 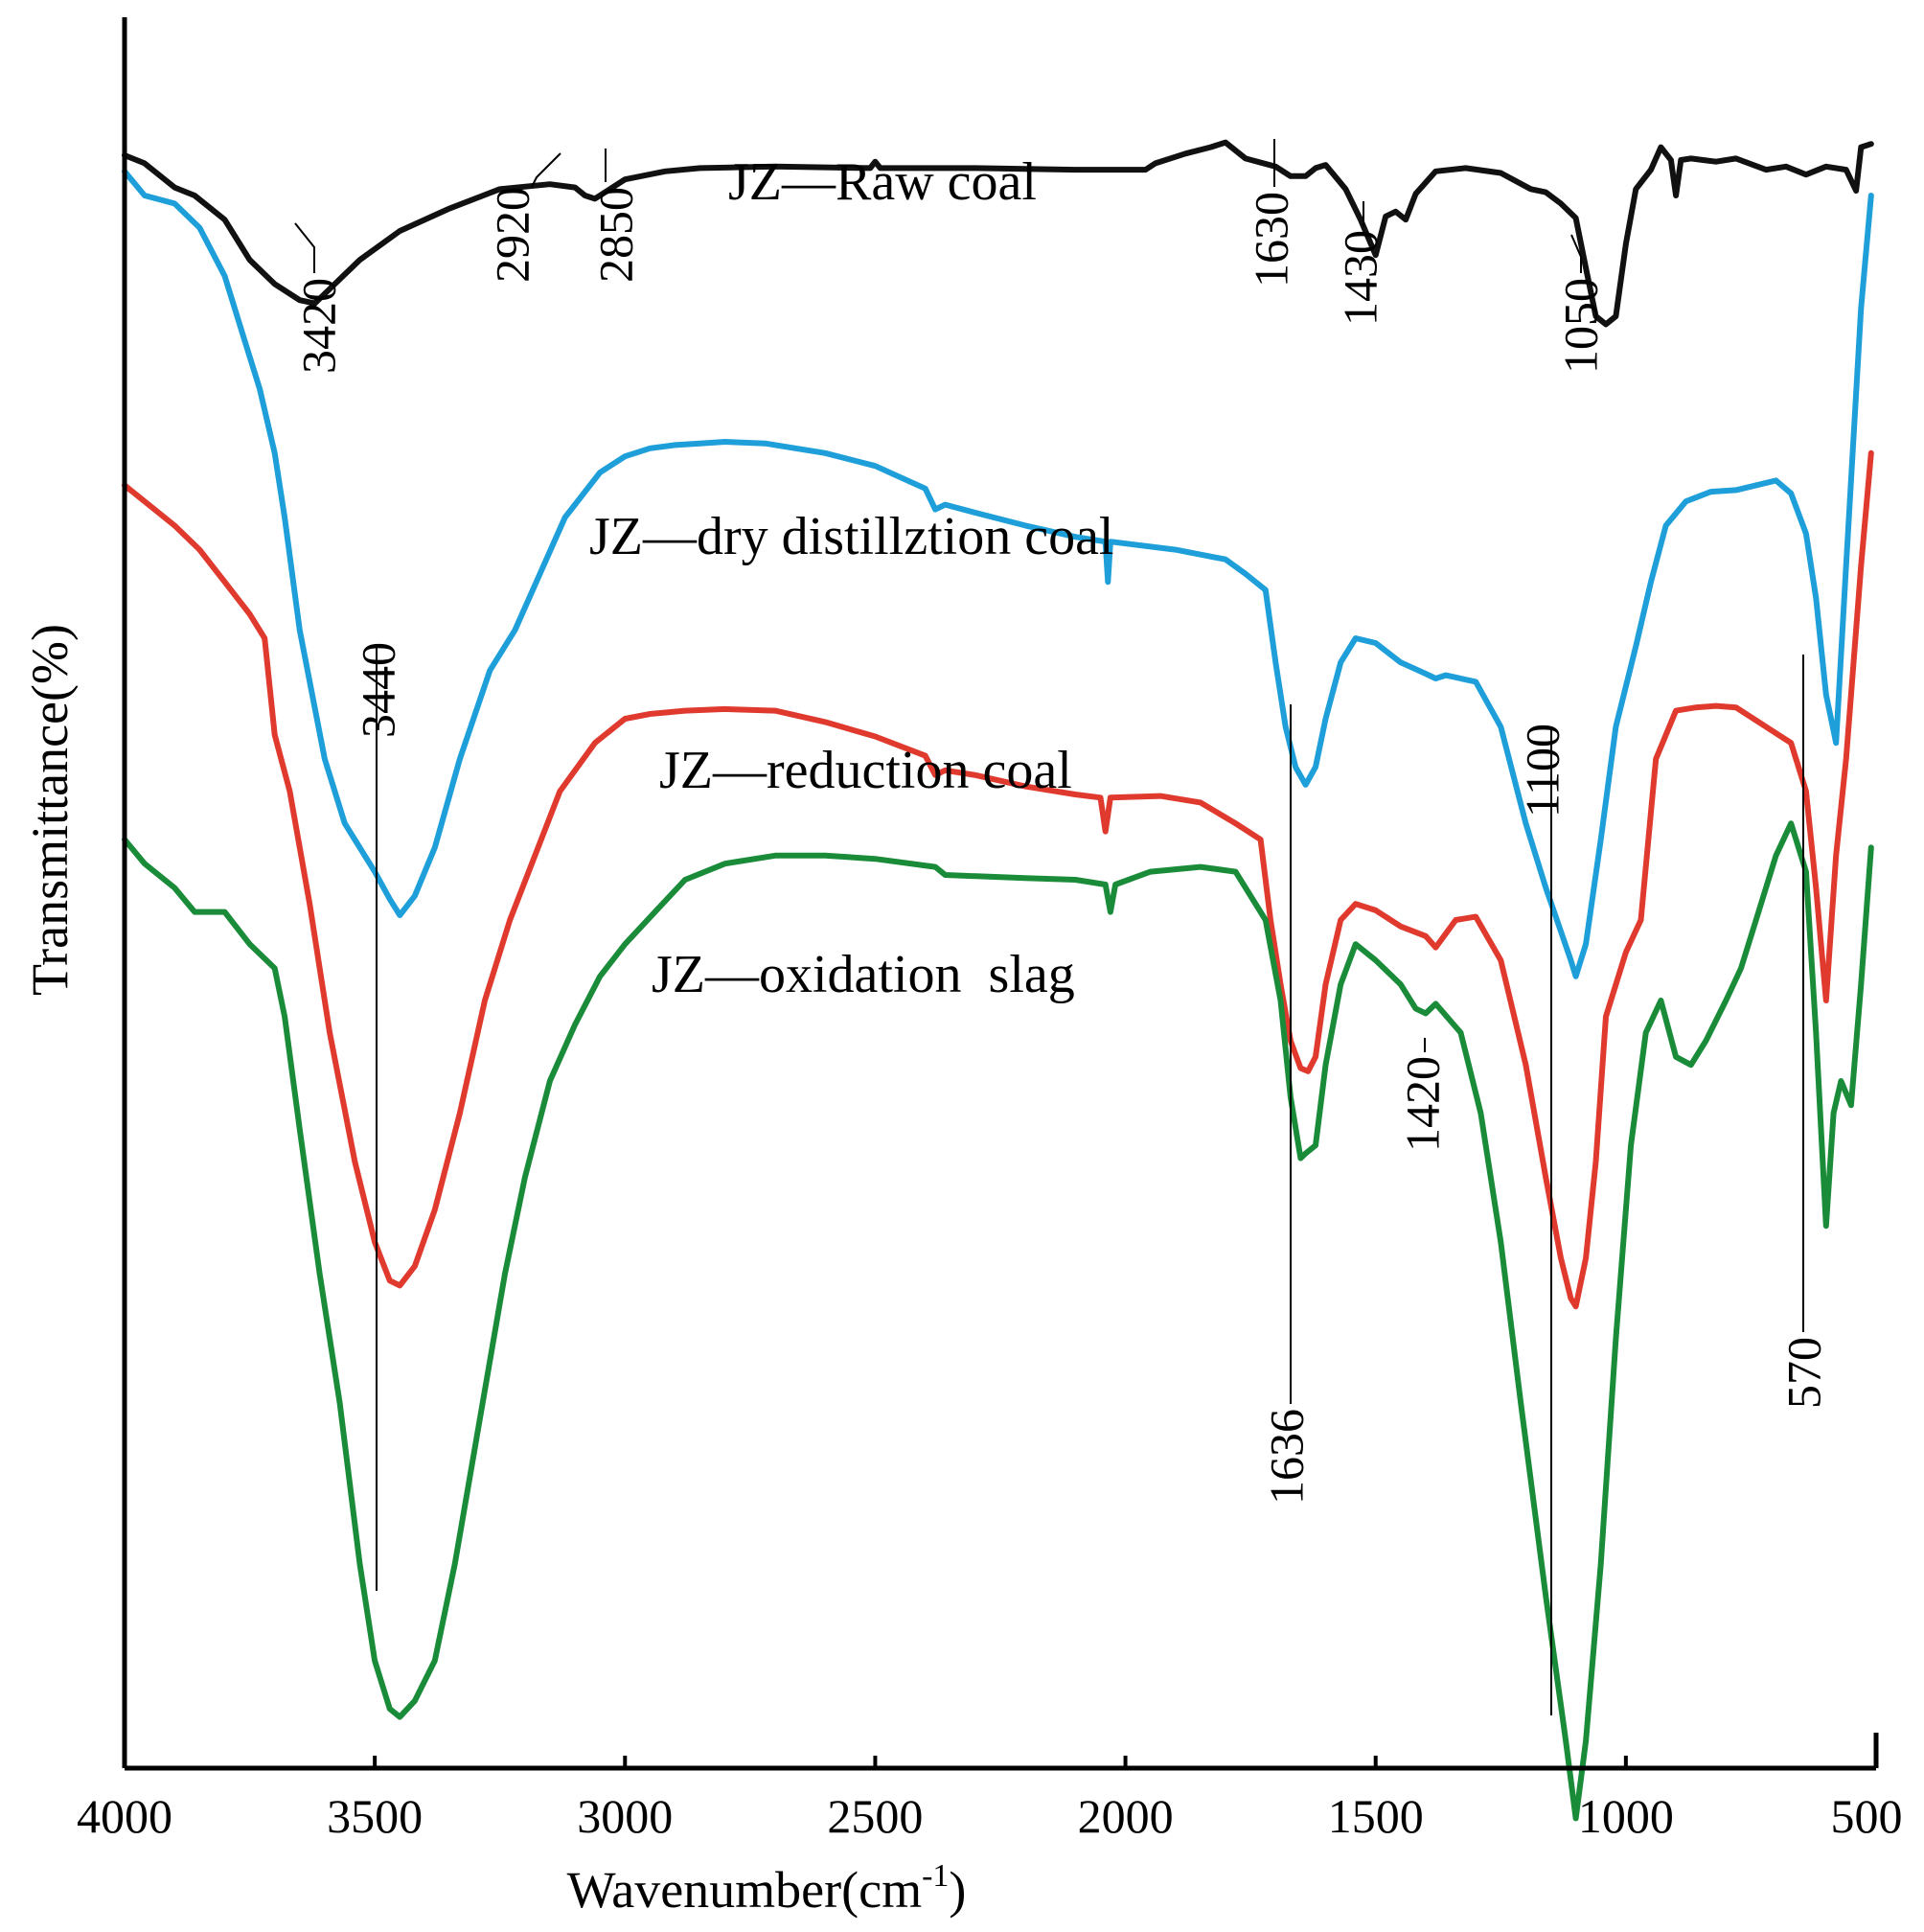 What do you see at coordinates (990, 1816) in the screenshot?
I see `x-axis-tick-labels: 4000 3500 3000 2500 2000 1500 1000 500` at bounding box center [990, 1816].